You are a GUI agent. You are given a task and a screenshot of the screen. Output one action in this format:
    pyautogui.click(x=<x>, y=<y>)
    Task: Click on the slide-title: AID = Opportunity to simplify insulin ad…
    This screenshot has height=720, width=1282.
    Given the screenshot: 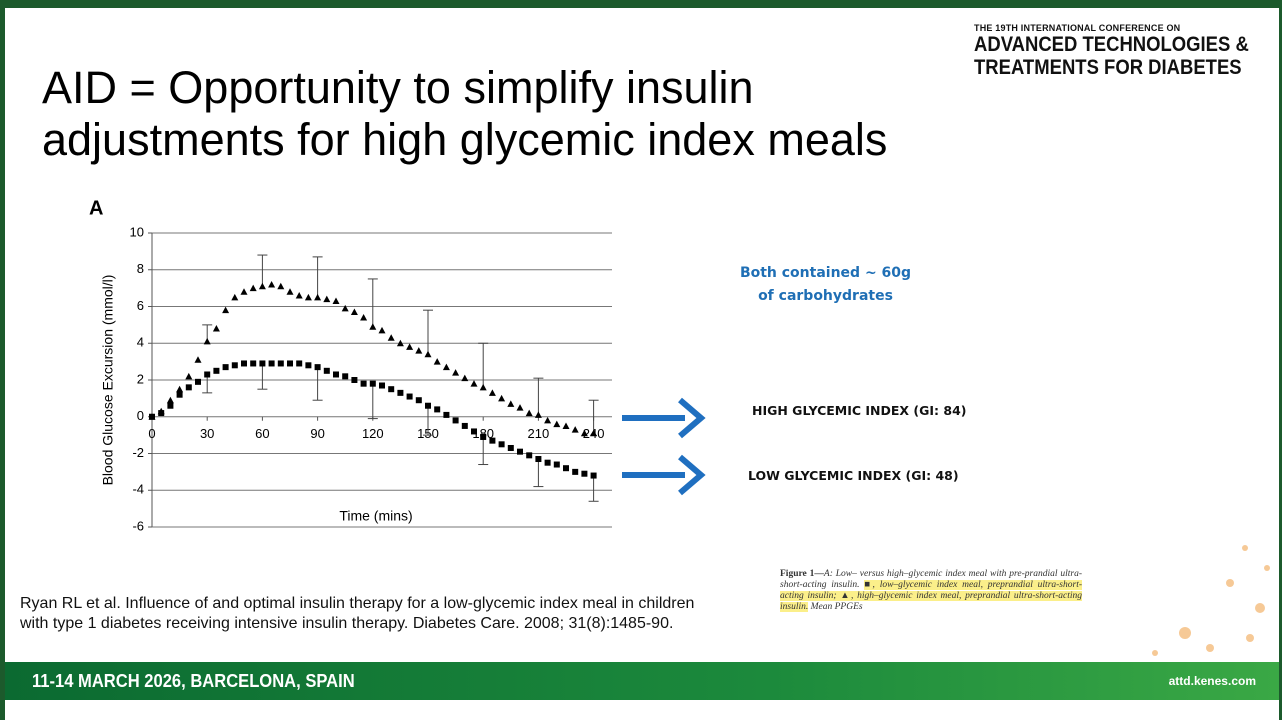 What is the action you would take?
    pyautogui.click(x=464, y=114)
    